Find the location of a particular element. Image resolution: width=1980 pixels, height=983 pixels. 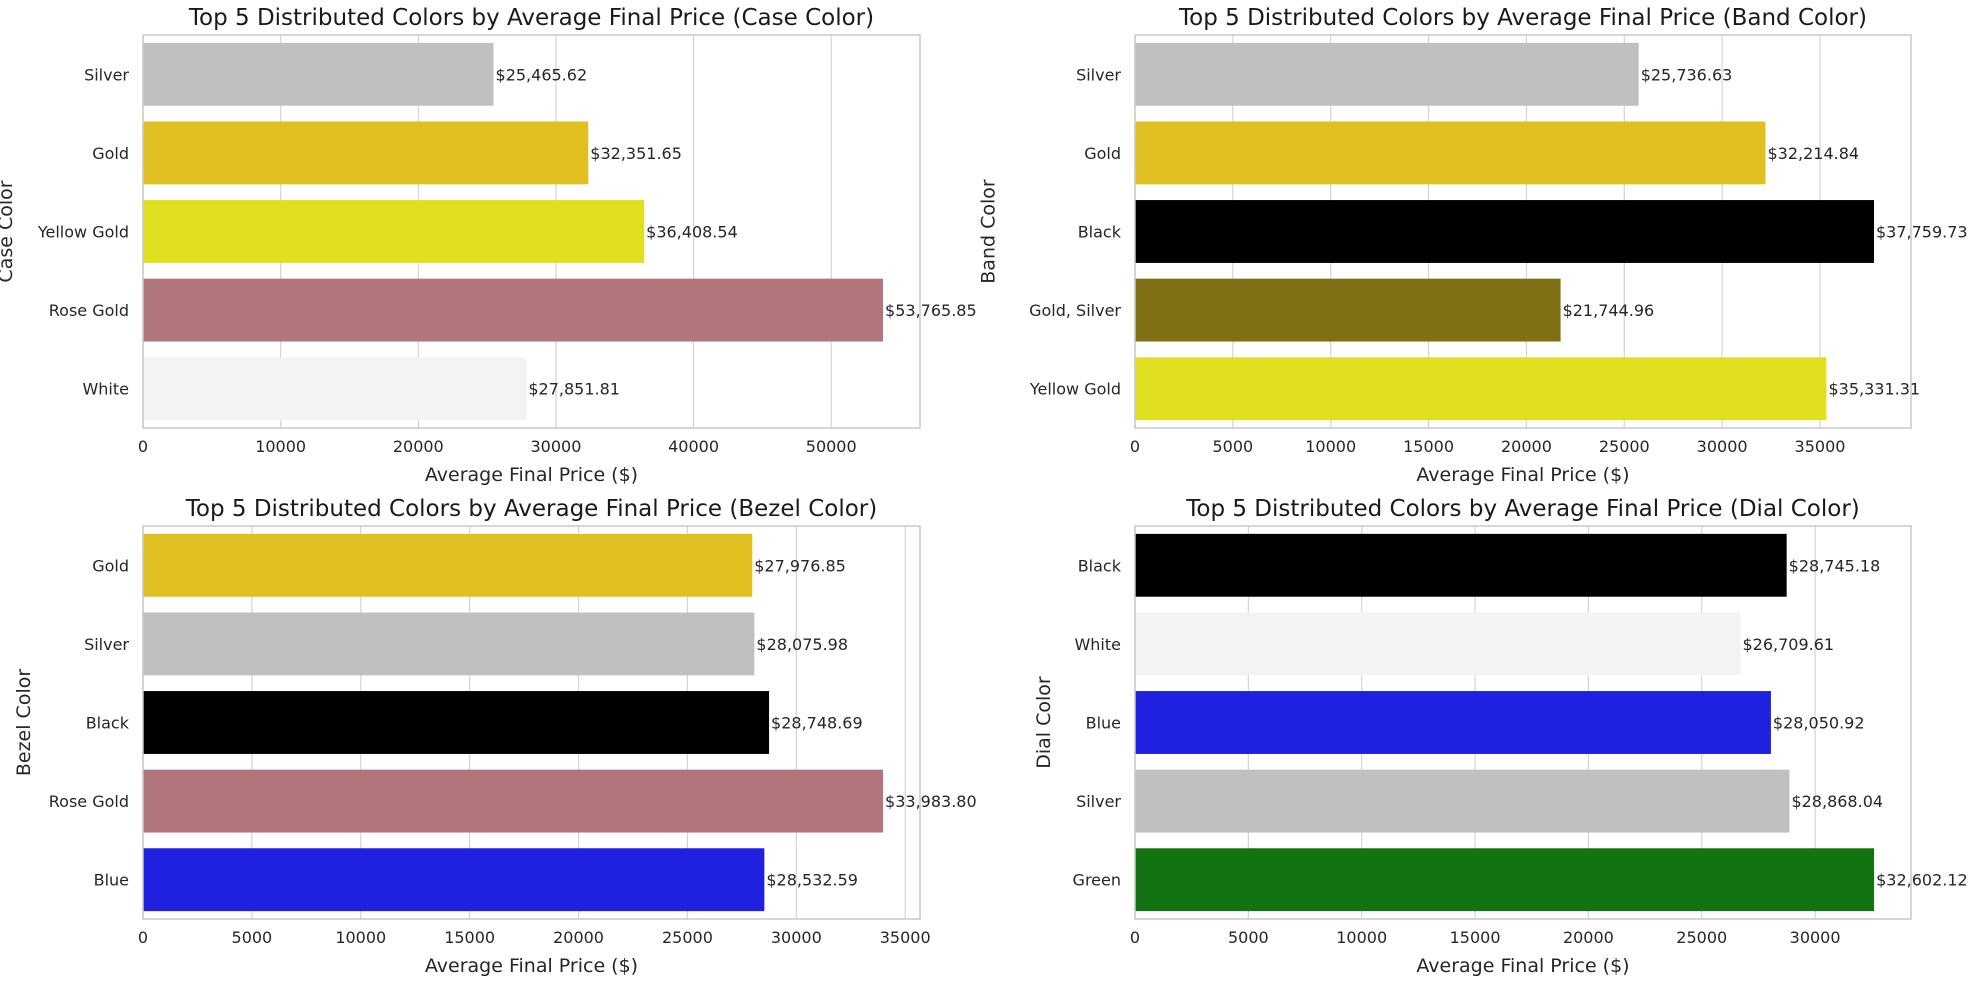

data-label: $28,532.59 is located at coordinates (812, 880).